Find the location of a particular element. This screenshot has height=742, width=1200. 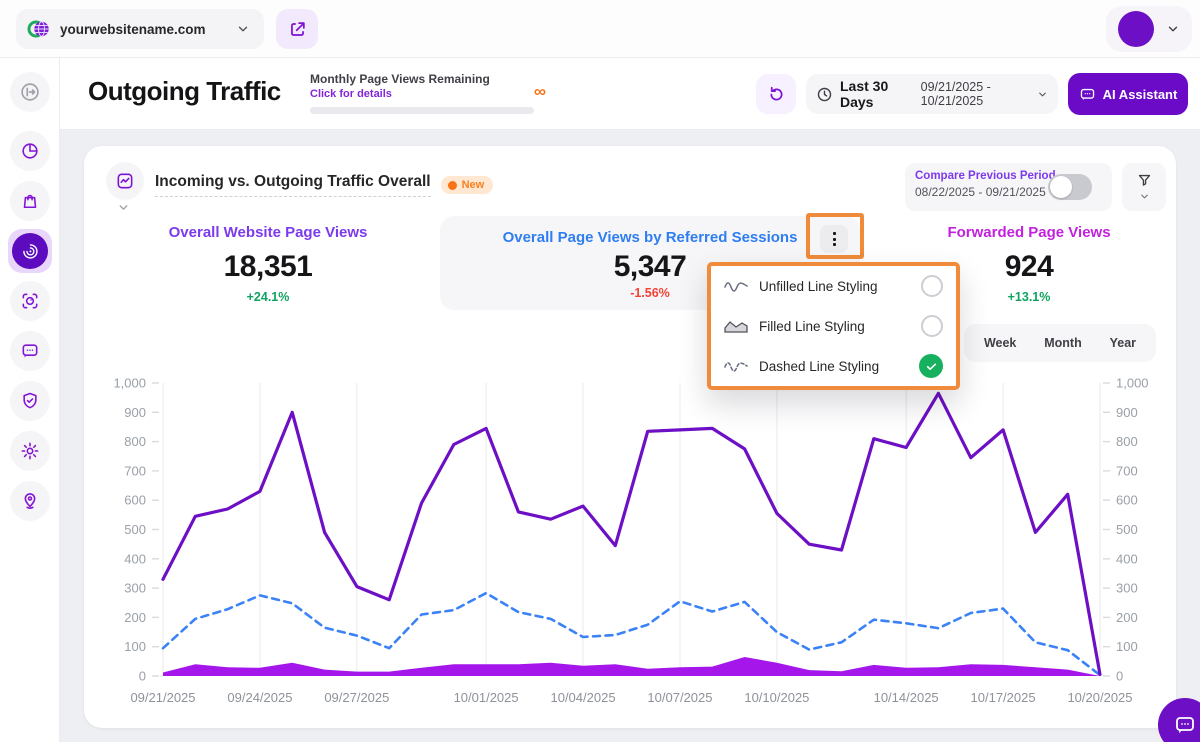

site-selector: yourwebsitename.com is located at coordinates (140, 29).